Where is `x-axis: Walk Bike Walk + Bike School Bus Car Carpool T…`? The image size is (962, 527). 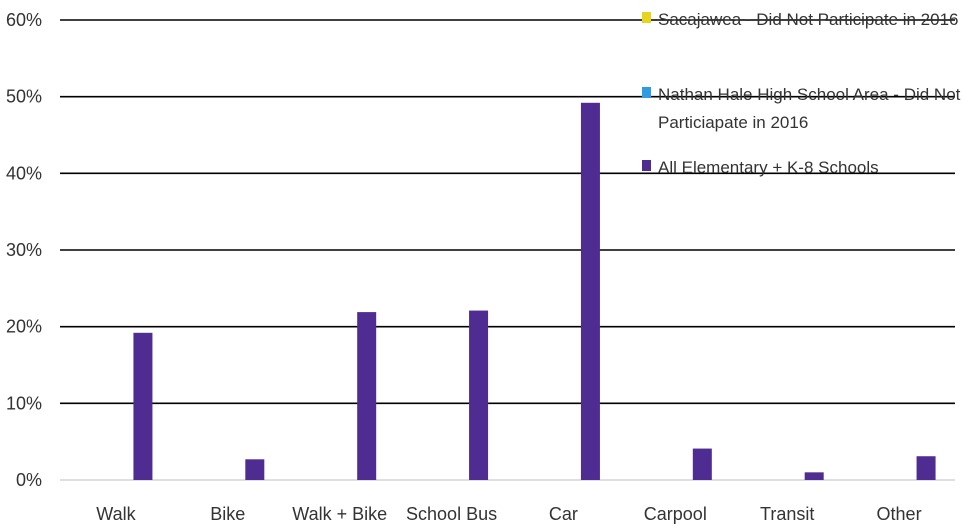 x-axis: Walk Bike Walk + Bike School Bus Car Carpool T… is located at coordinates (508, 514).